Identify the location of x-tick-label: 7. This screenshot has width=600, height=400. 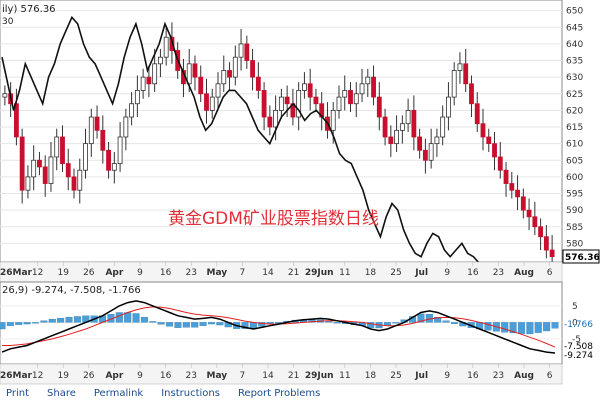
(243, 376).